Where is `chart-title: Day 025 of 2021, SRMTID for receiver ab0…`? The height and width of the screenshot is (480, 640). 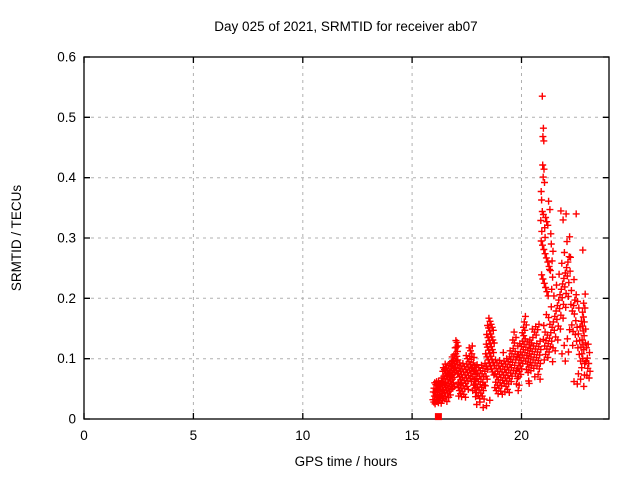
chart-title: Day 025 of 2021, SRMTID for receiver ab0… is located at coordinates (345, 26).